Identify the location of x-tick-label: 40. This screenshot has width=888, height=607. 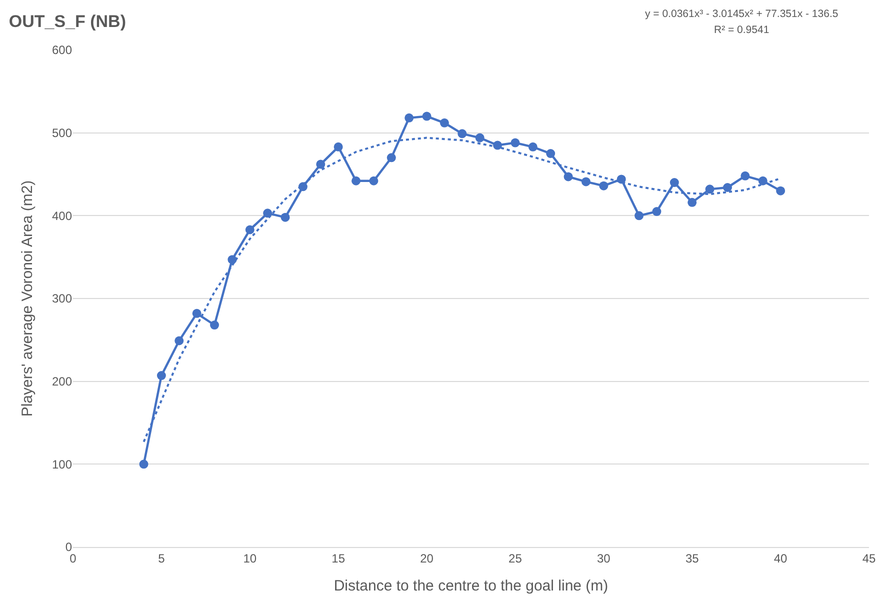
(781, 558).